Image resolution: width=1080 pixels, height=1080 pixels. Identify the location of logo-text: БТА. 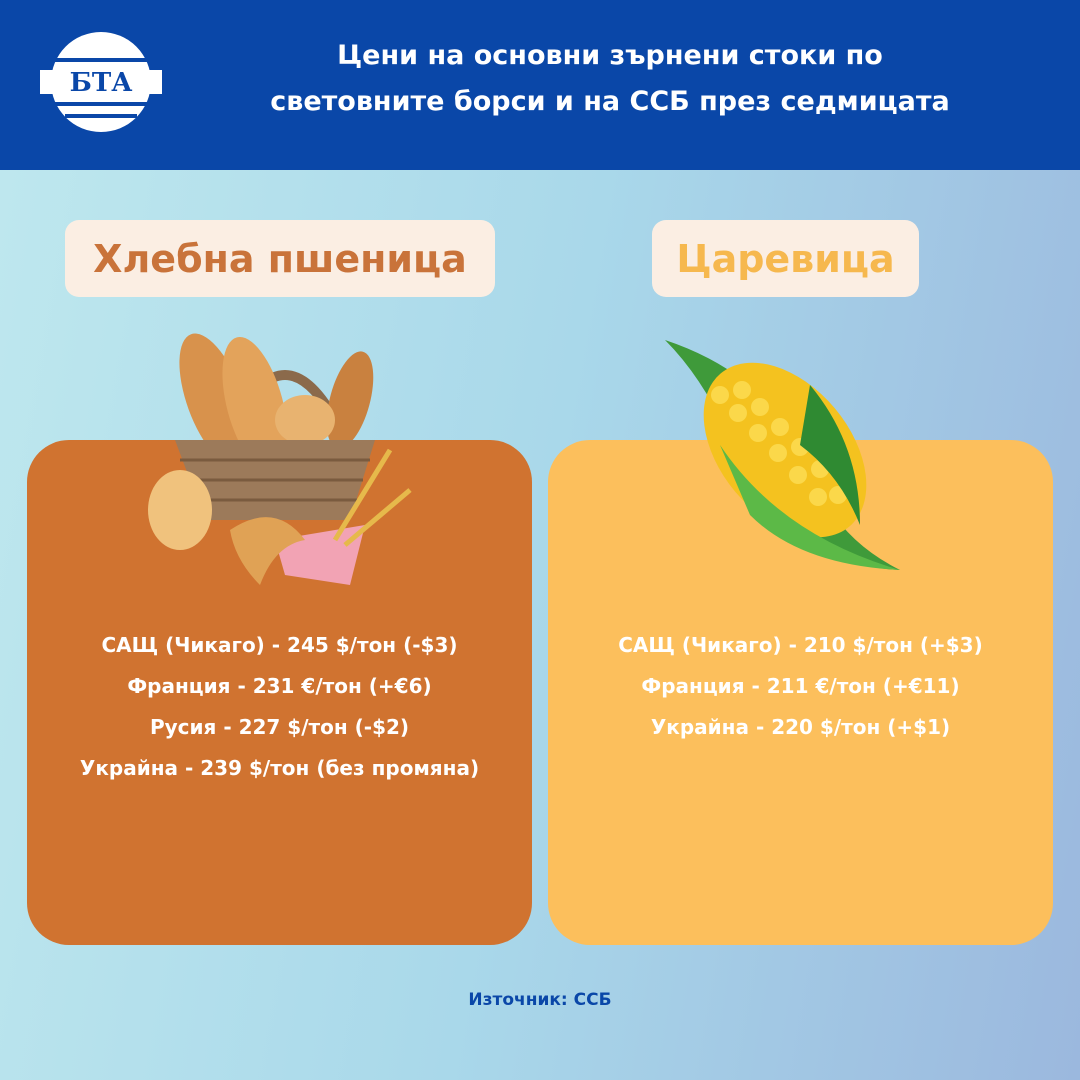
(101, 83).